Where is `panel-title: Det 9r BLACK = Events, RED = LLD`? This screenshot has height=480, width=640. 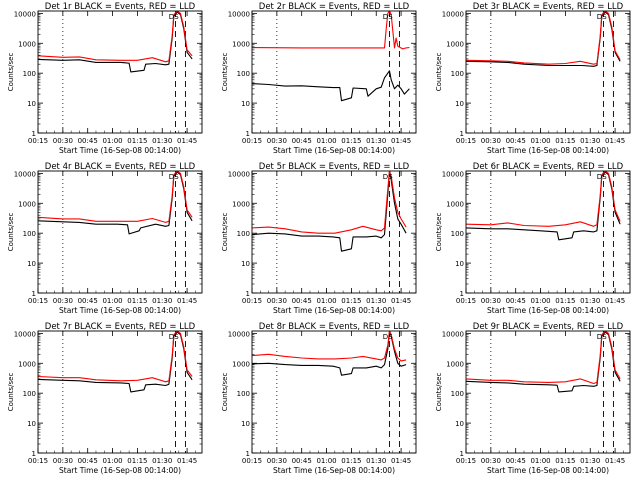
panel-title: Det 9r BLACK = Events, RED = LLD is located at coordinates (548, 327).